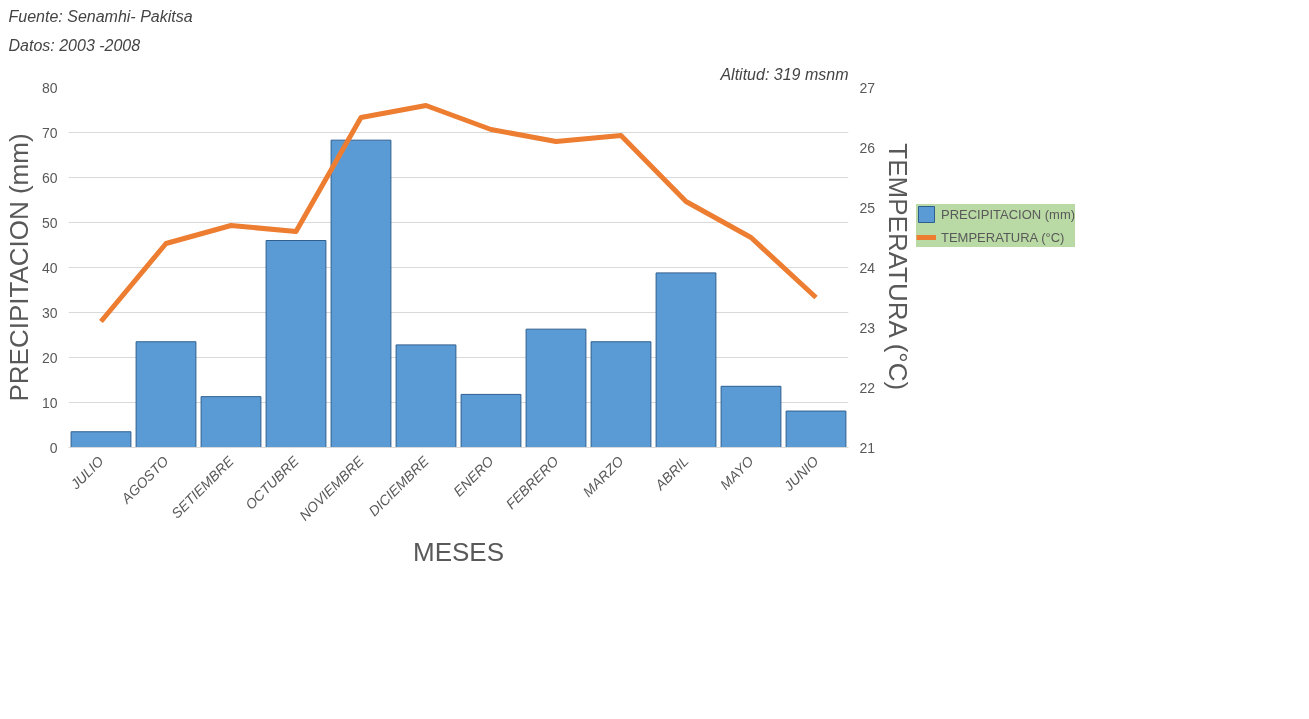 This screenshot has height=719, width=1309. Describe the element at coordinates (867, 327) in the screenshot. I see `y2-tick-label: 23` at that location.